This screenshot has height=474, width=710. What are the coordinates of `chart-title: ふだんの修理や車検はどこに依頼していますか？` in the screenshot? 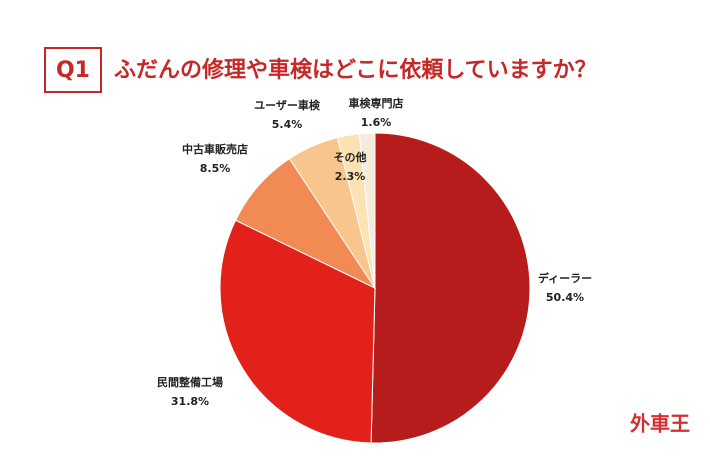 It's located at (355, 70).